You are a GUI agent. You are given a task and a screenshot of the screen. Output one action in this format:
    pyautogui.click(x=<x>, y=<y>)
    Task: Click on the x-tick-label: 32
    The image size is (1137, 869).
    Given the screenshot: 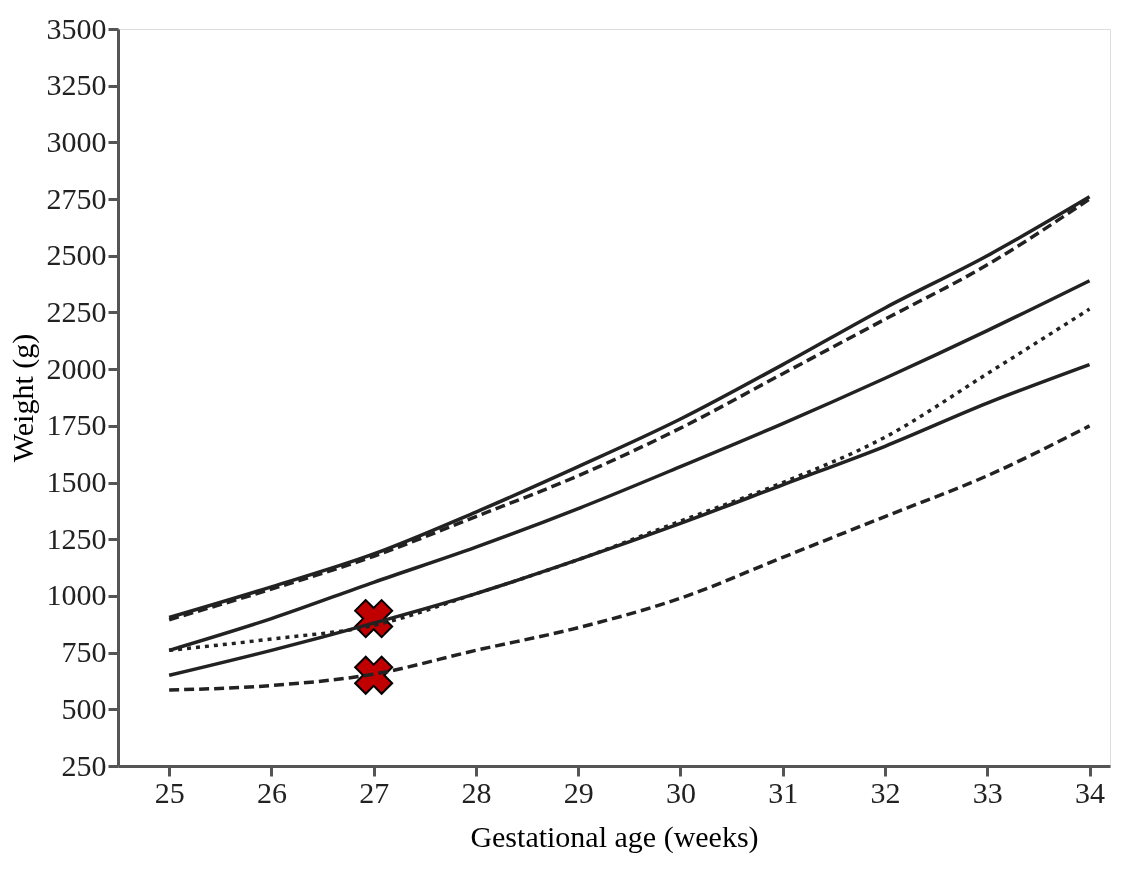 What is the action you would take?
    pyautogui.click(x=885, y=792)
    